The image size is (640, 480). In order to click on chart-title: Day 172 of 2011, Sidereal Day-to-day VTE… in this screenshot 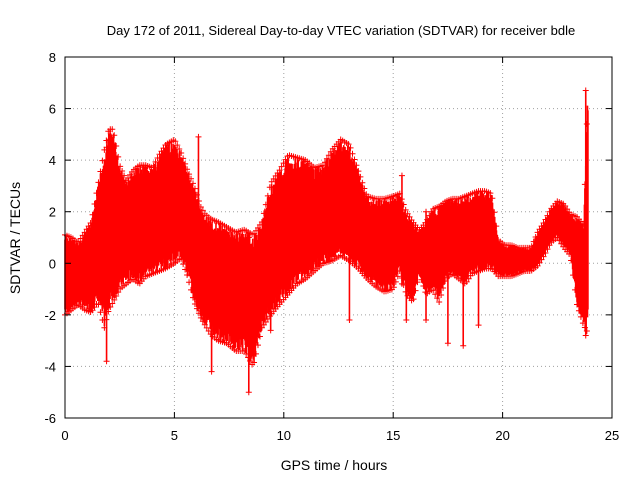, I will do `click(341, 30)`.